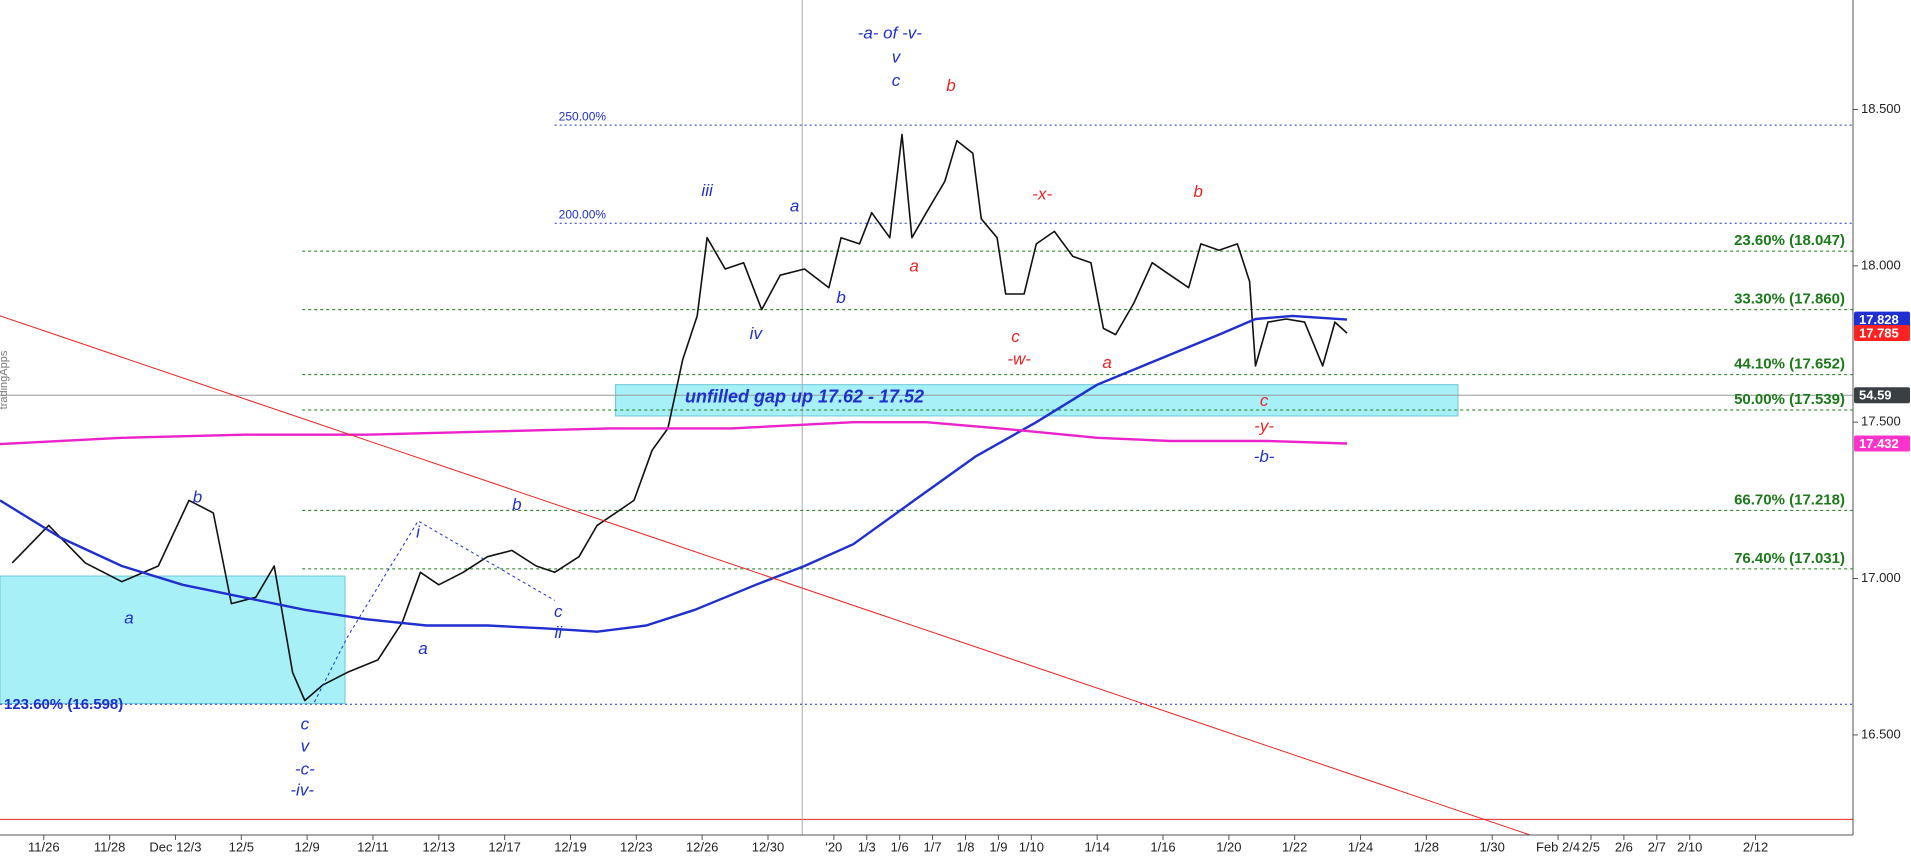 Image resolution: width=1911 pixels, height=857 pixels. Describe the element at coordinates (1789, 240) in the screenshot. I see `fib-label: 23.60% (18.047)` at that location.